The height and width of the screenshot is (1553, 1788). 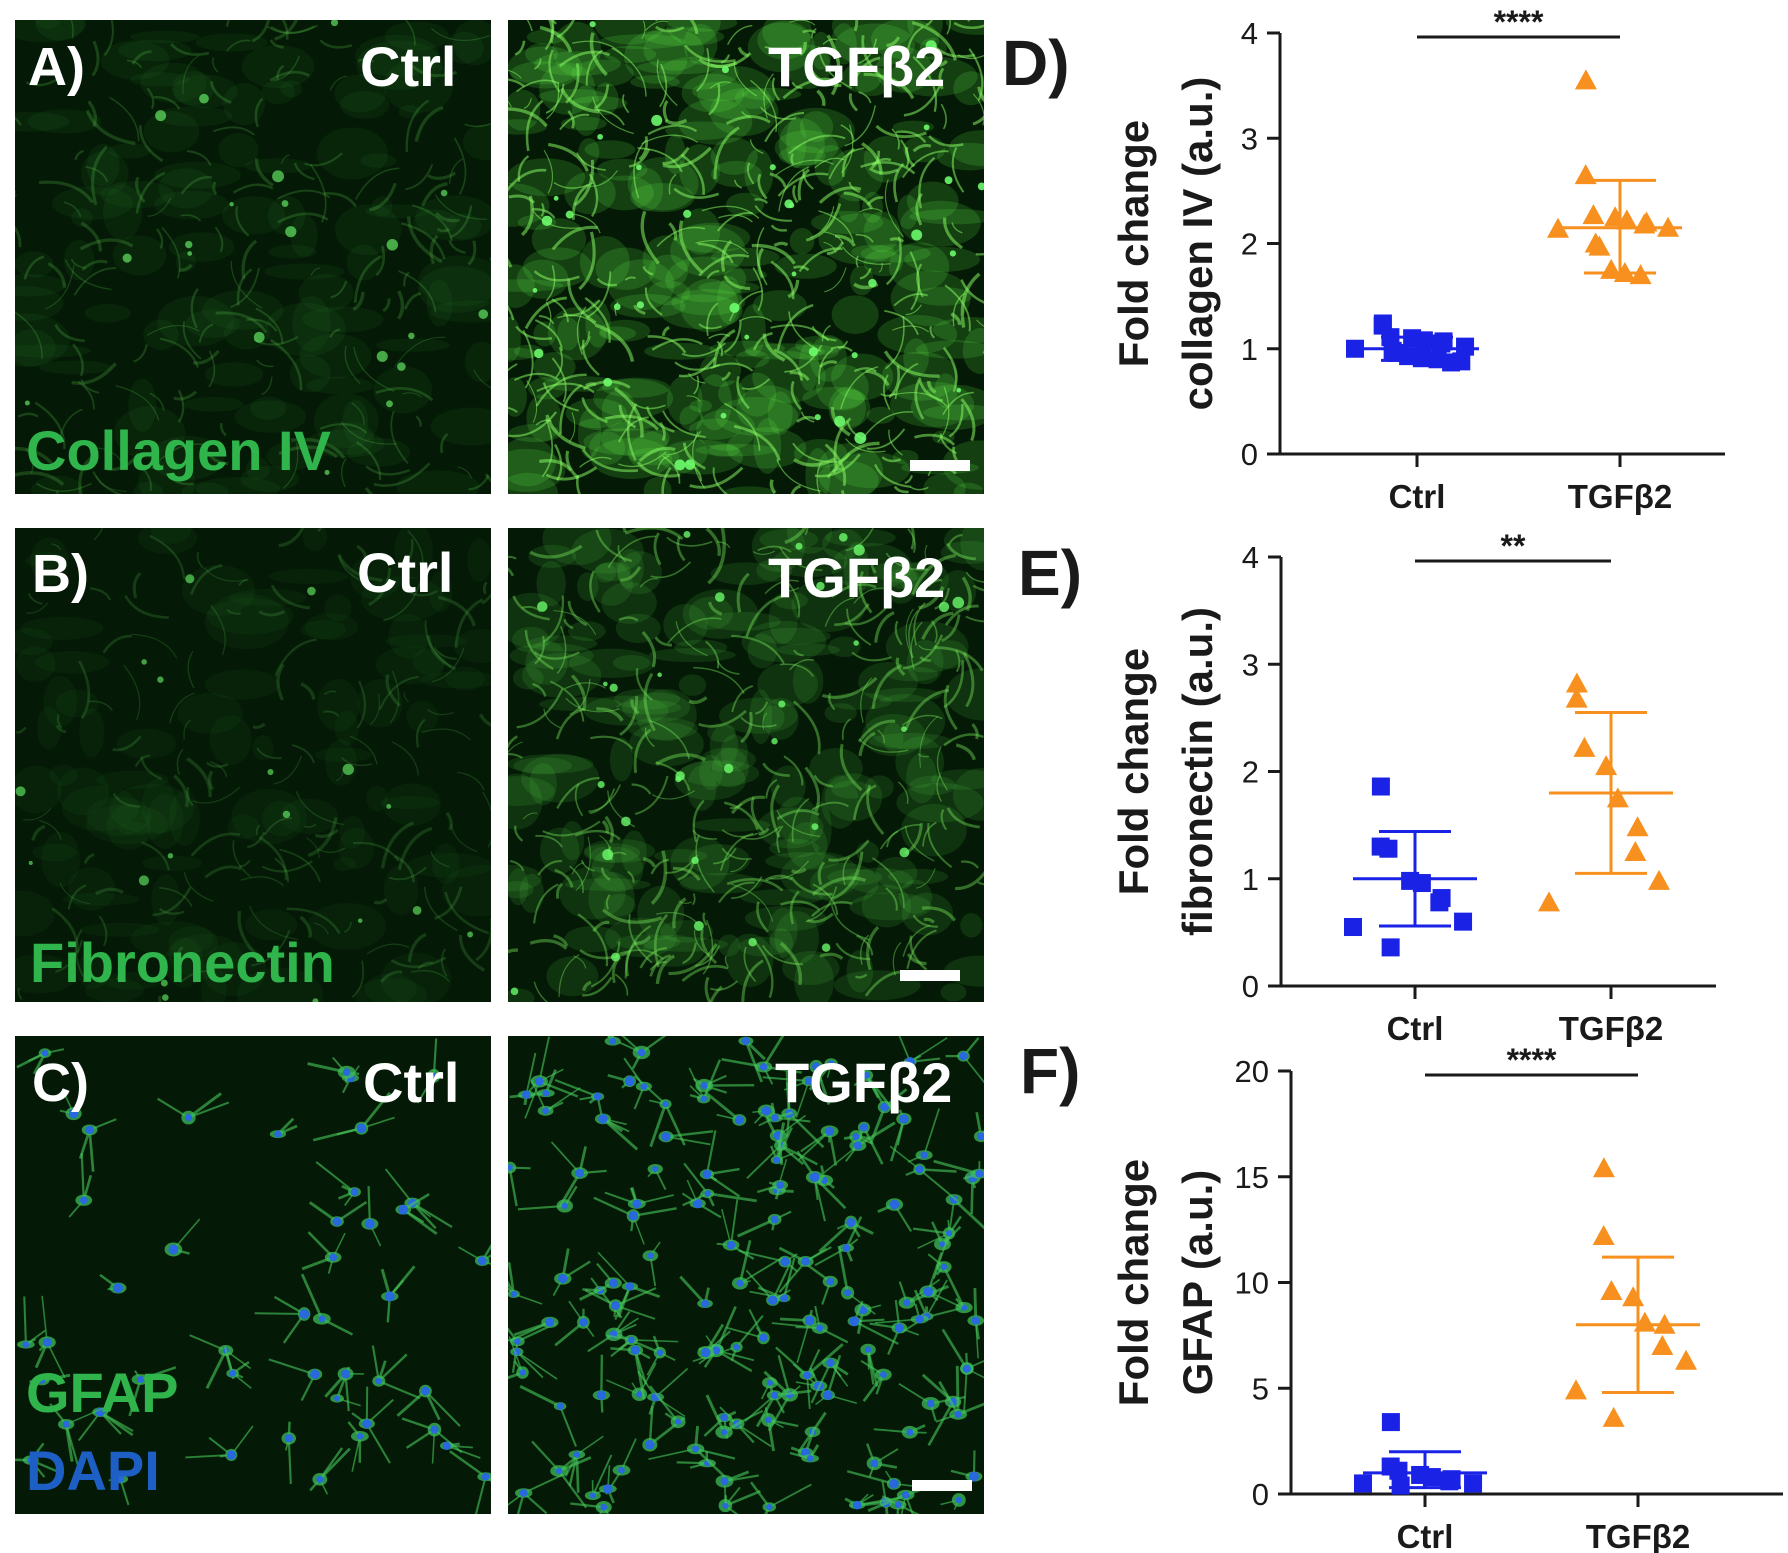 I want to click on y-axis-label: fibronectin (a.u.), so click(x=1197, y=771).